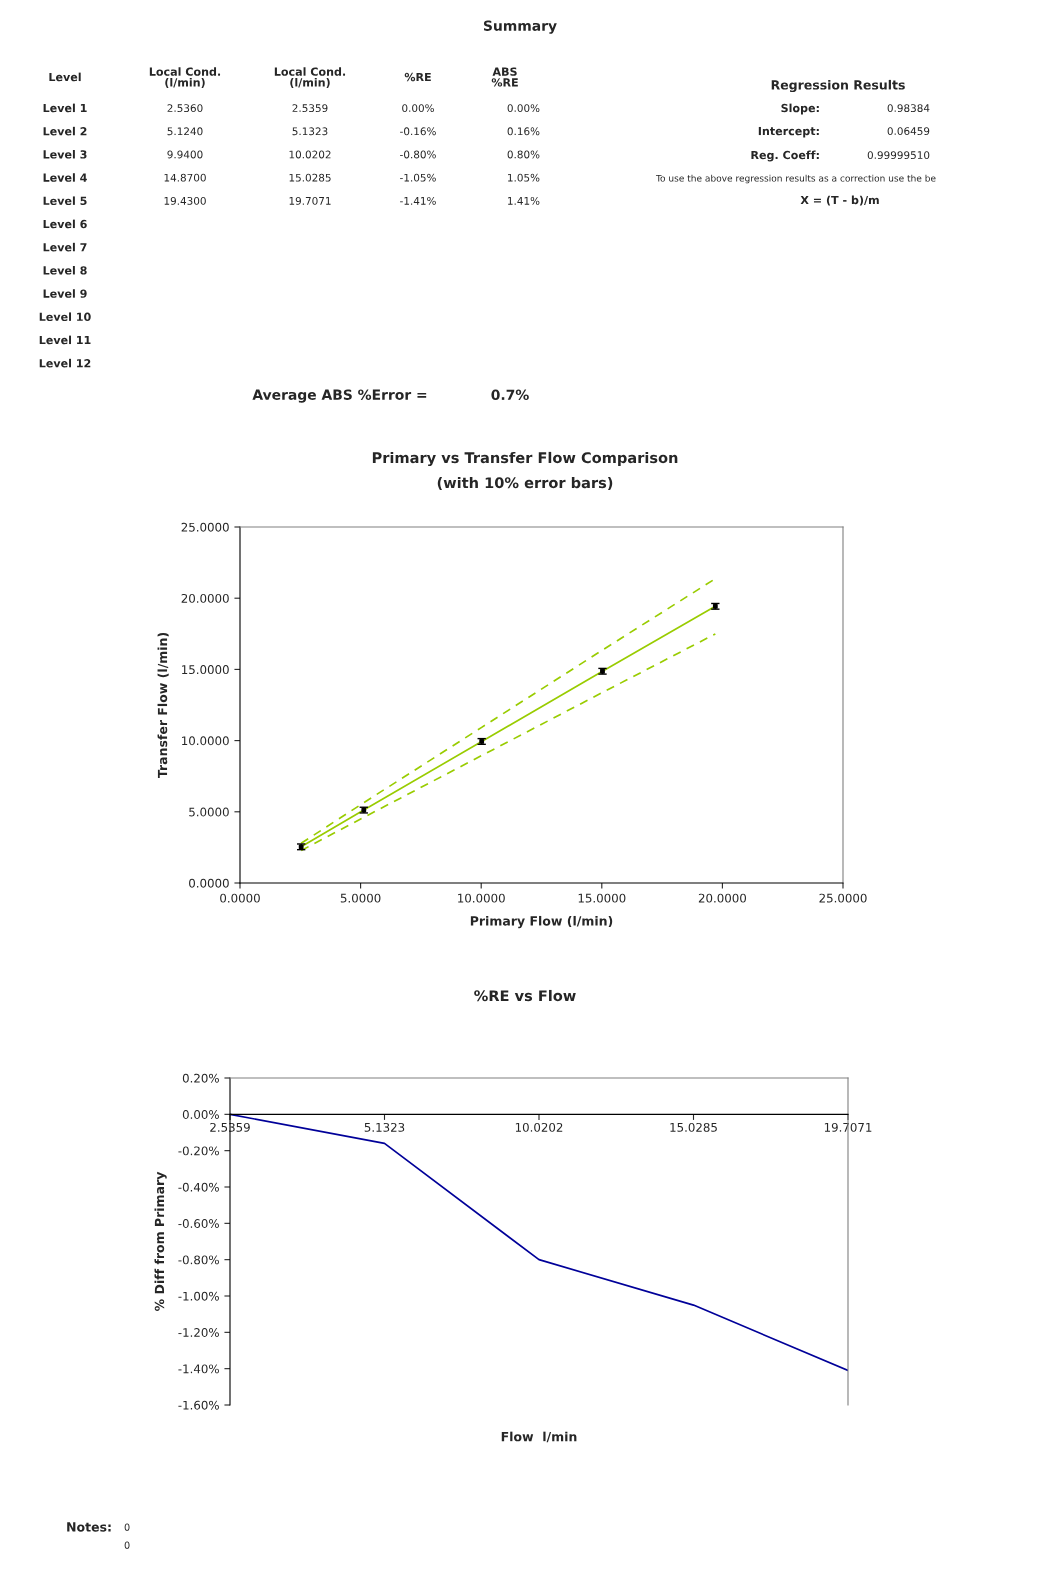 The width and height of the screenshot is (1038, 1585). Describe the element at coordinates (525, 459) in the screenshot. I see `chart-title: Primary vs Transfer Flow Comparison` at that location.